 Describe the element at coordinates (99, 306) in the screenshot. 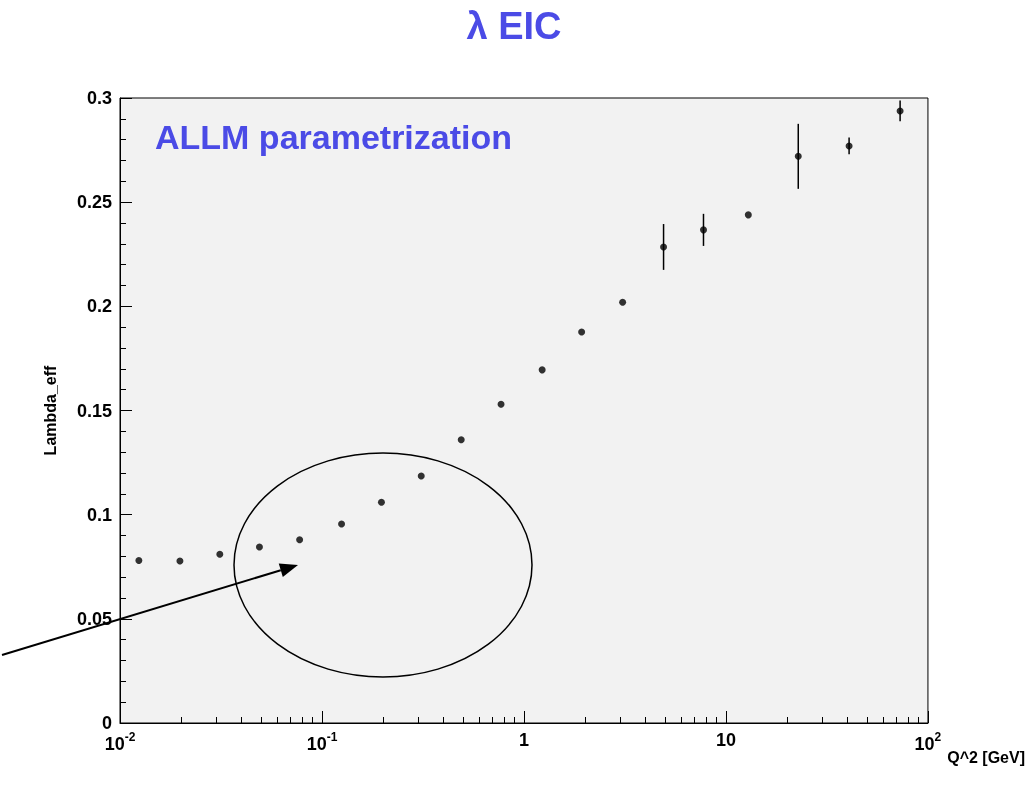

I see `y-tick-label: 0.2` at that location.